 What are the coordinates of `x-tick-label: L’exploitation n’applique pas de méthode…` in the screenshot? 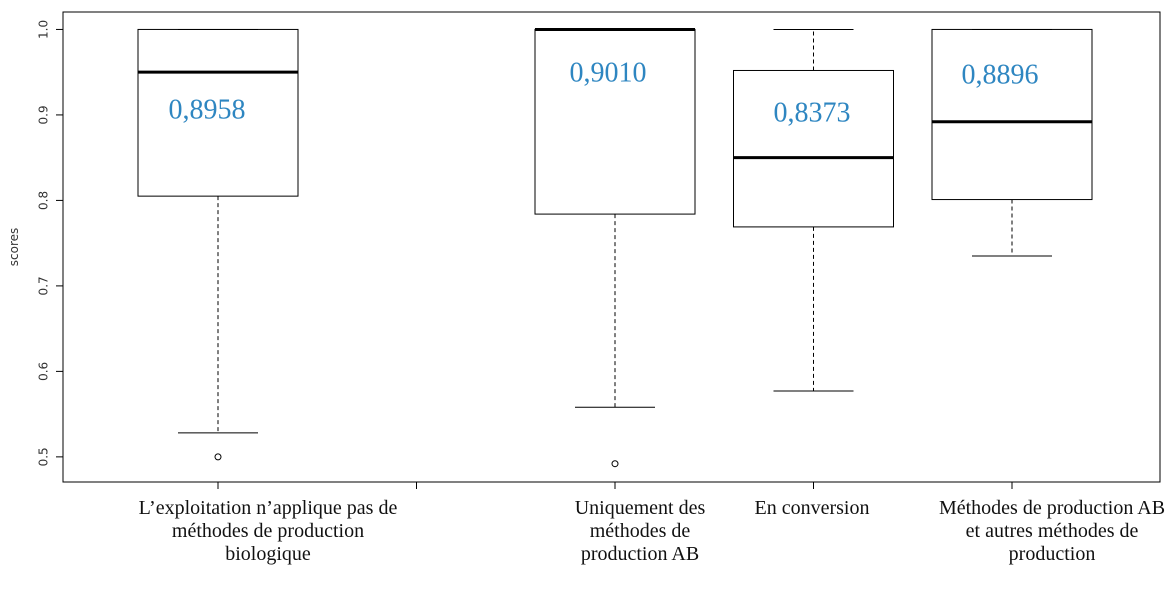 It's located at (268, 531).